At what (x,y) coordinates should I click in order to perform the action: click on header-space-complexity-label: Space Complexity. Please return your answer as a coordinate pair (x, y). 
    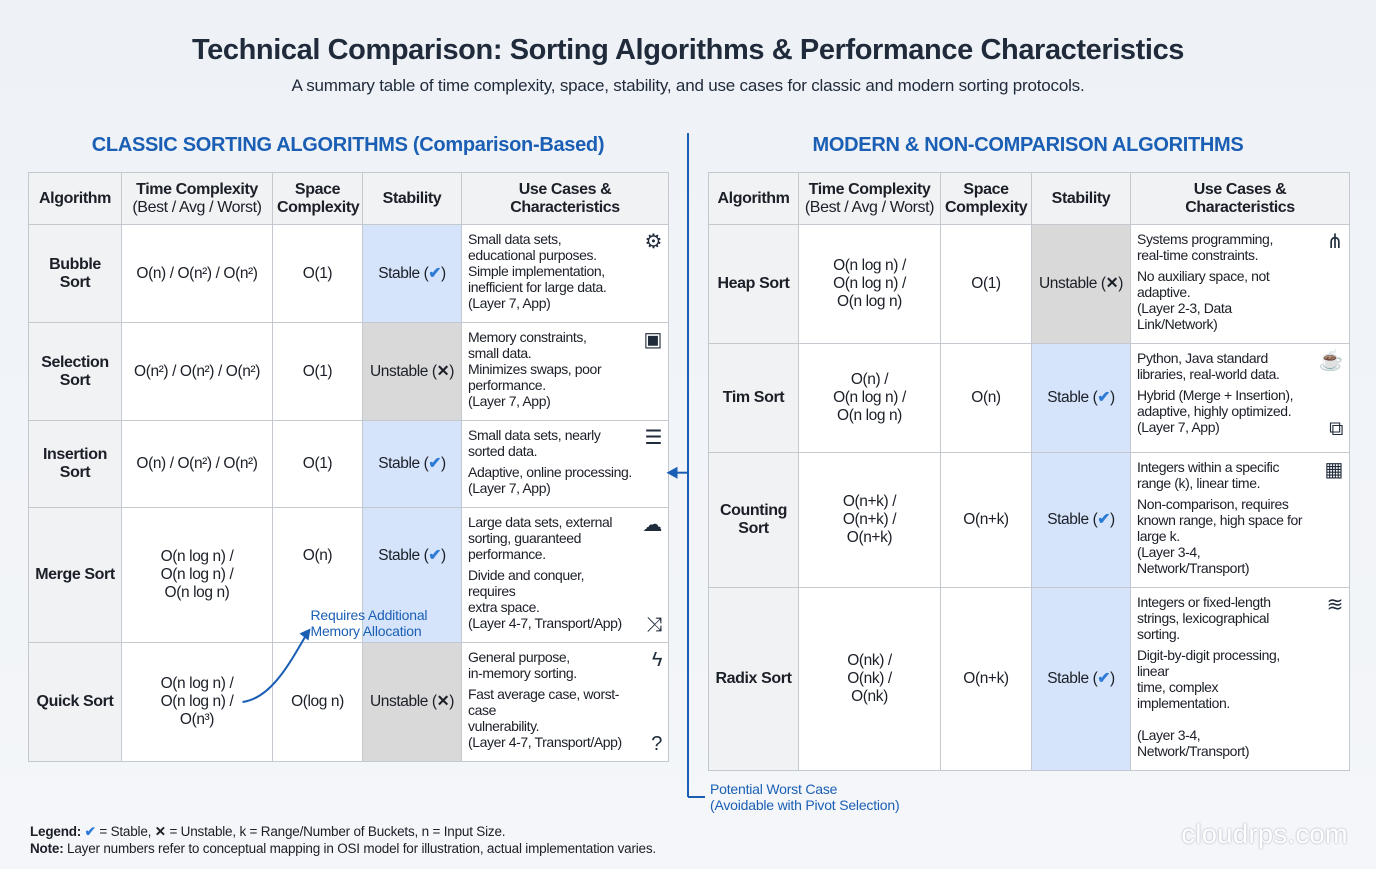
    Looking at the image, I should click on (318, 198).